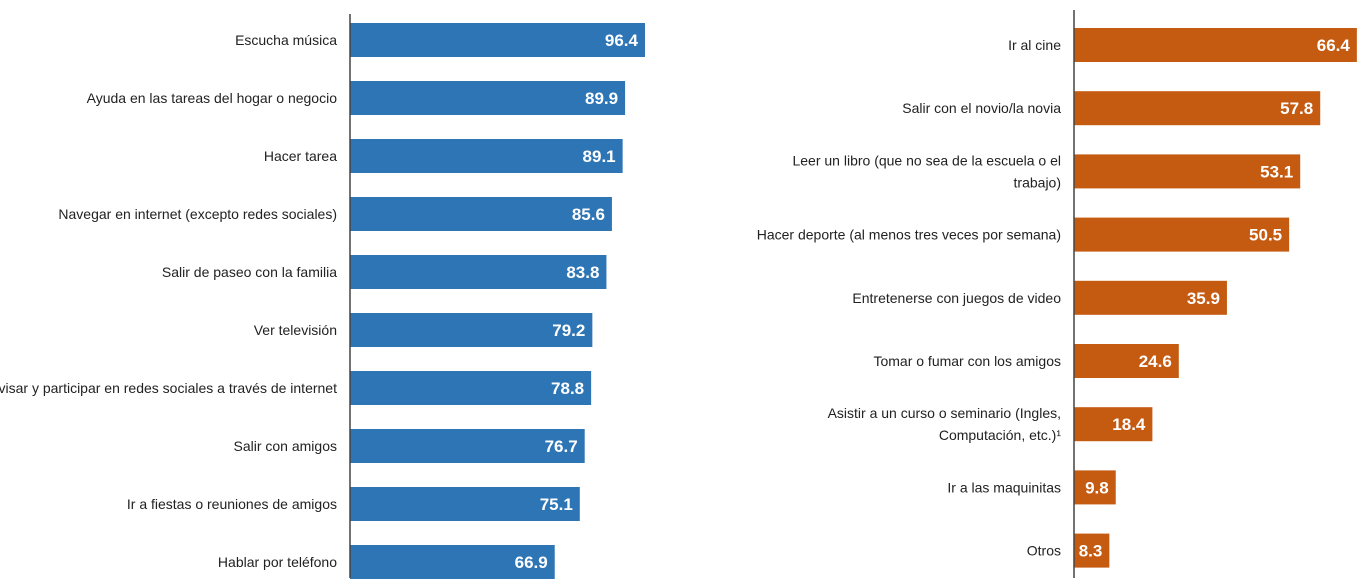 The height and width of the screenshot is (585, 1359). What do you see at coordinates (582, 272) in the screenshot?
I see `left-value-label-4: 83.8` at bounding box center [582, 272].